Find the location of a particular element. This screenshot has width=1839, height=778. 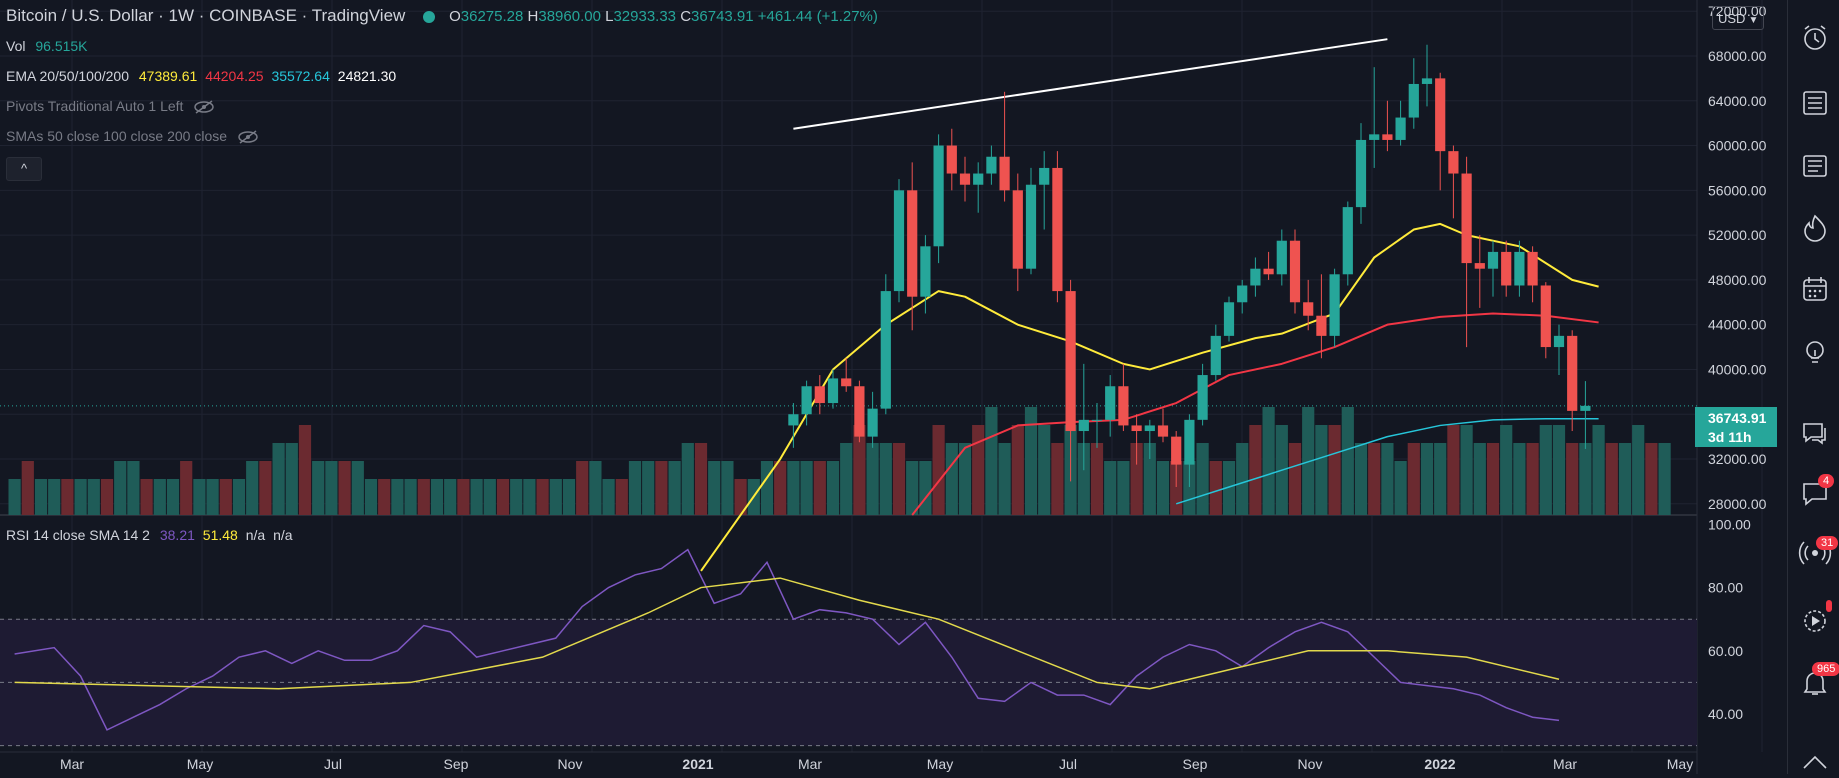

rsi-tick-label: 100.00 is located at coordinates (1729, 524).